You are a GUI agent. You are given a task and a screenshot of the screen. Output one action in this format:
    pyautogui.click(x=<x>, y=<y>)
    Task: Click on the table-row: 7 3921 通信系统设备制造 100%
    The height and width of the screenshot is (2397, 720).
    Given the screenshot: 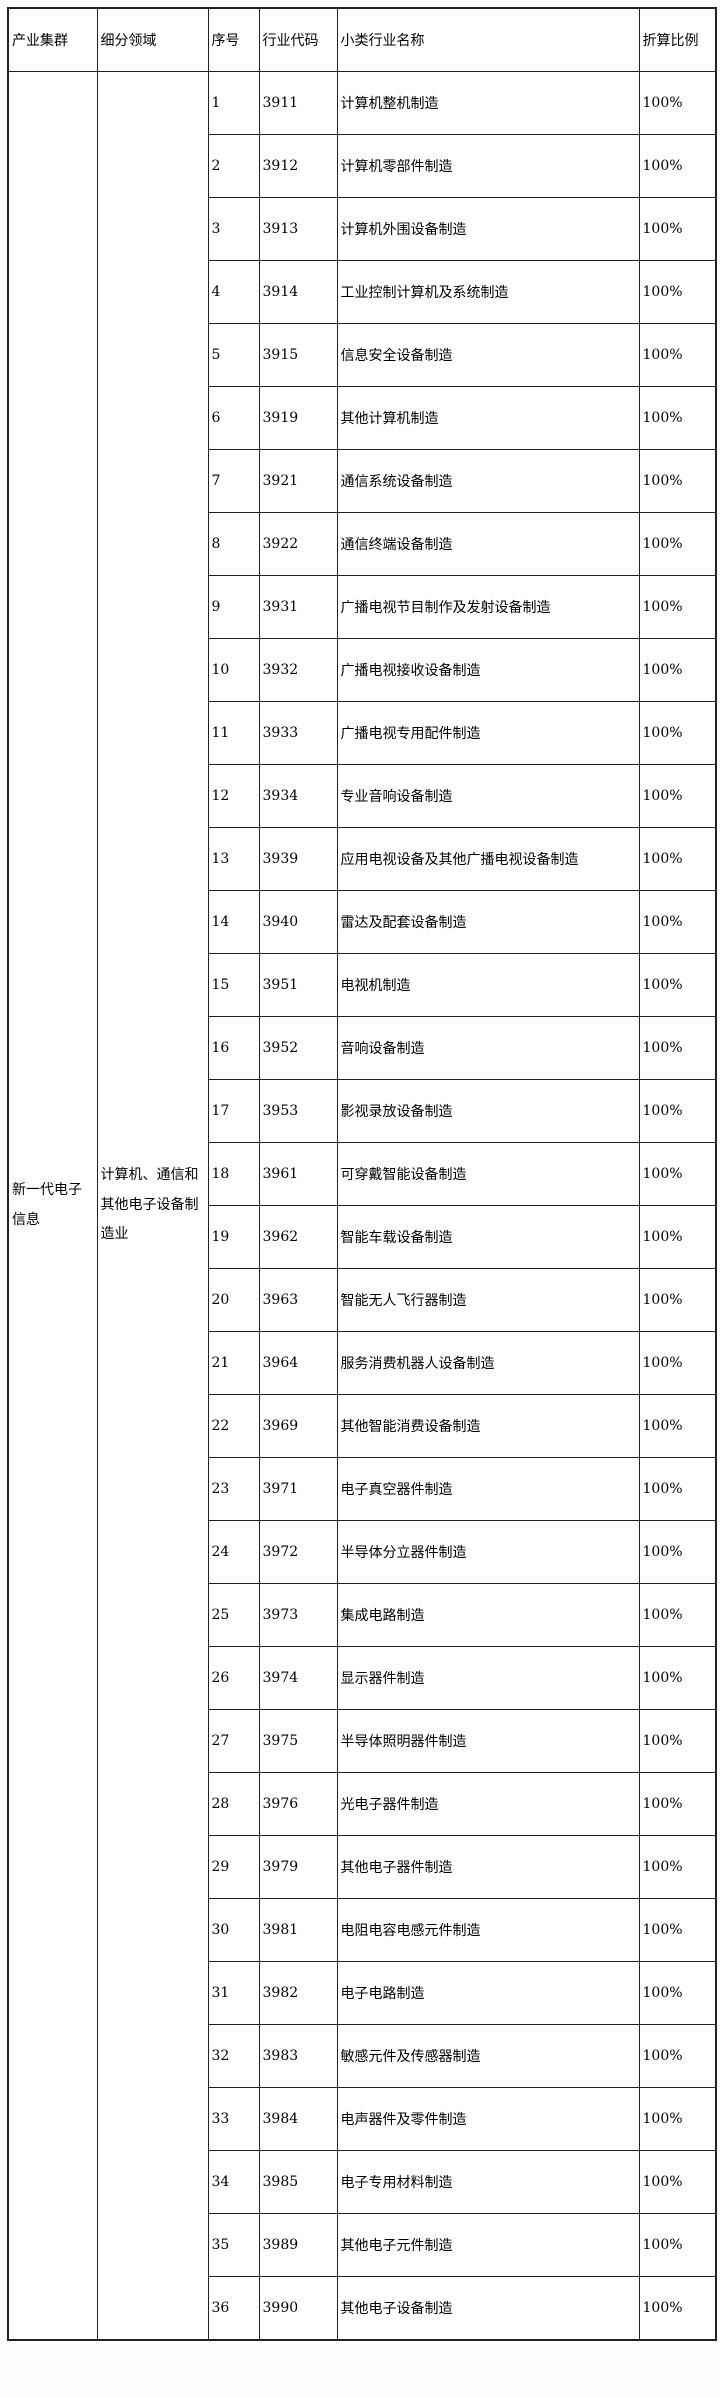 What is the action you would take?
    pyautogui.click(x=362, y=481)
    